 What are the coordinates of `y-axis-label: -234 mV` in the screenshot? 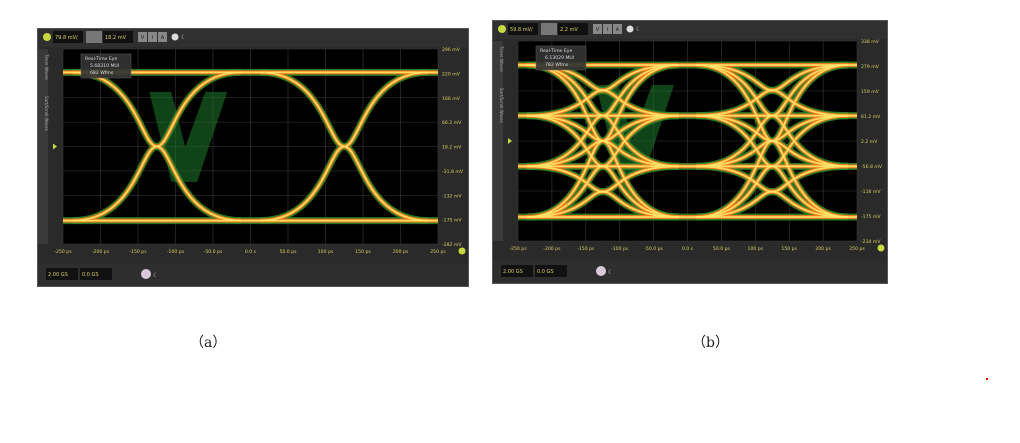 It's located at (871, 242).